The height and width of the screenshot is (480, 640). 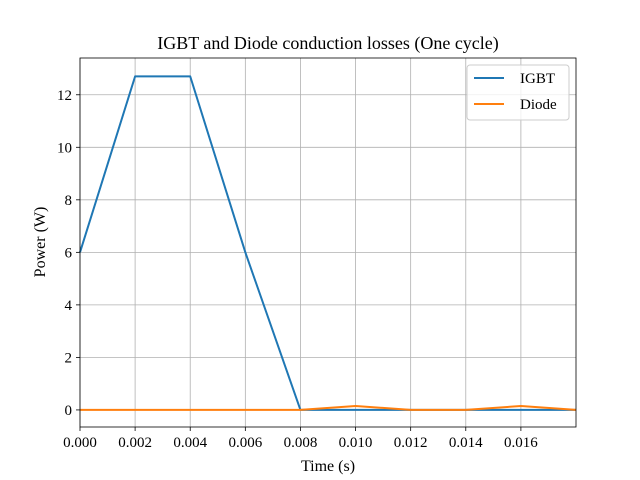 I want to click on y-tick-label: 0, so click(x=69, y=411).